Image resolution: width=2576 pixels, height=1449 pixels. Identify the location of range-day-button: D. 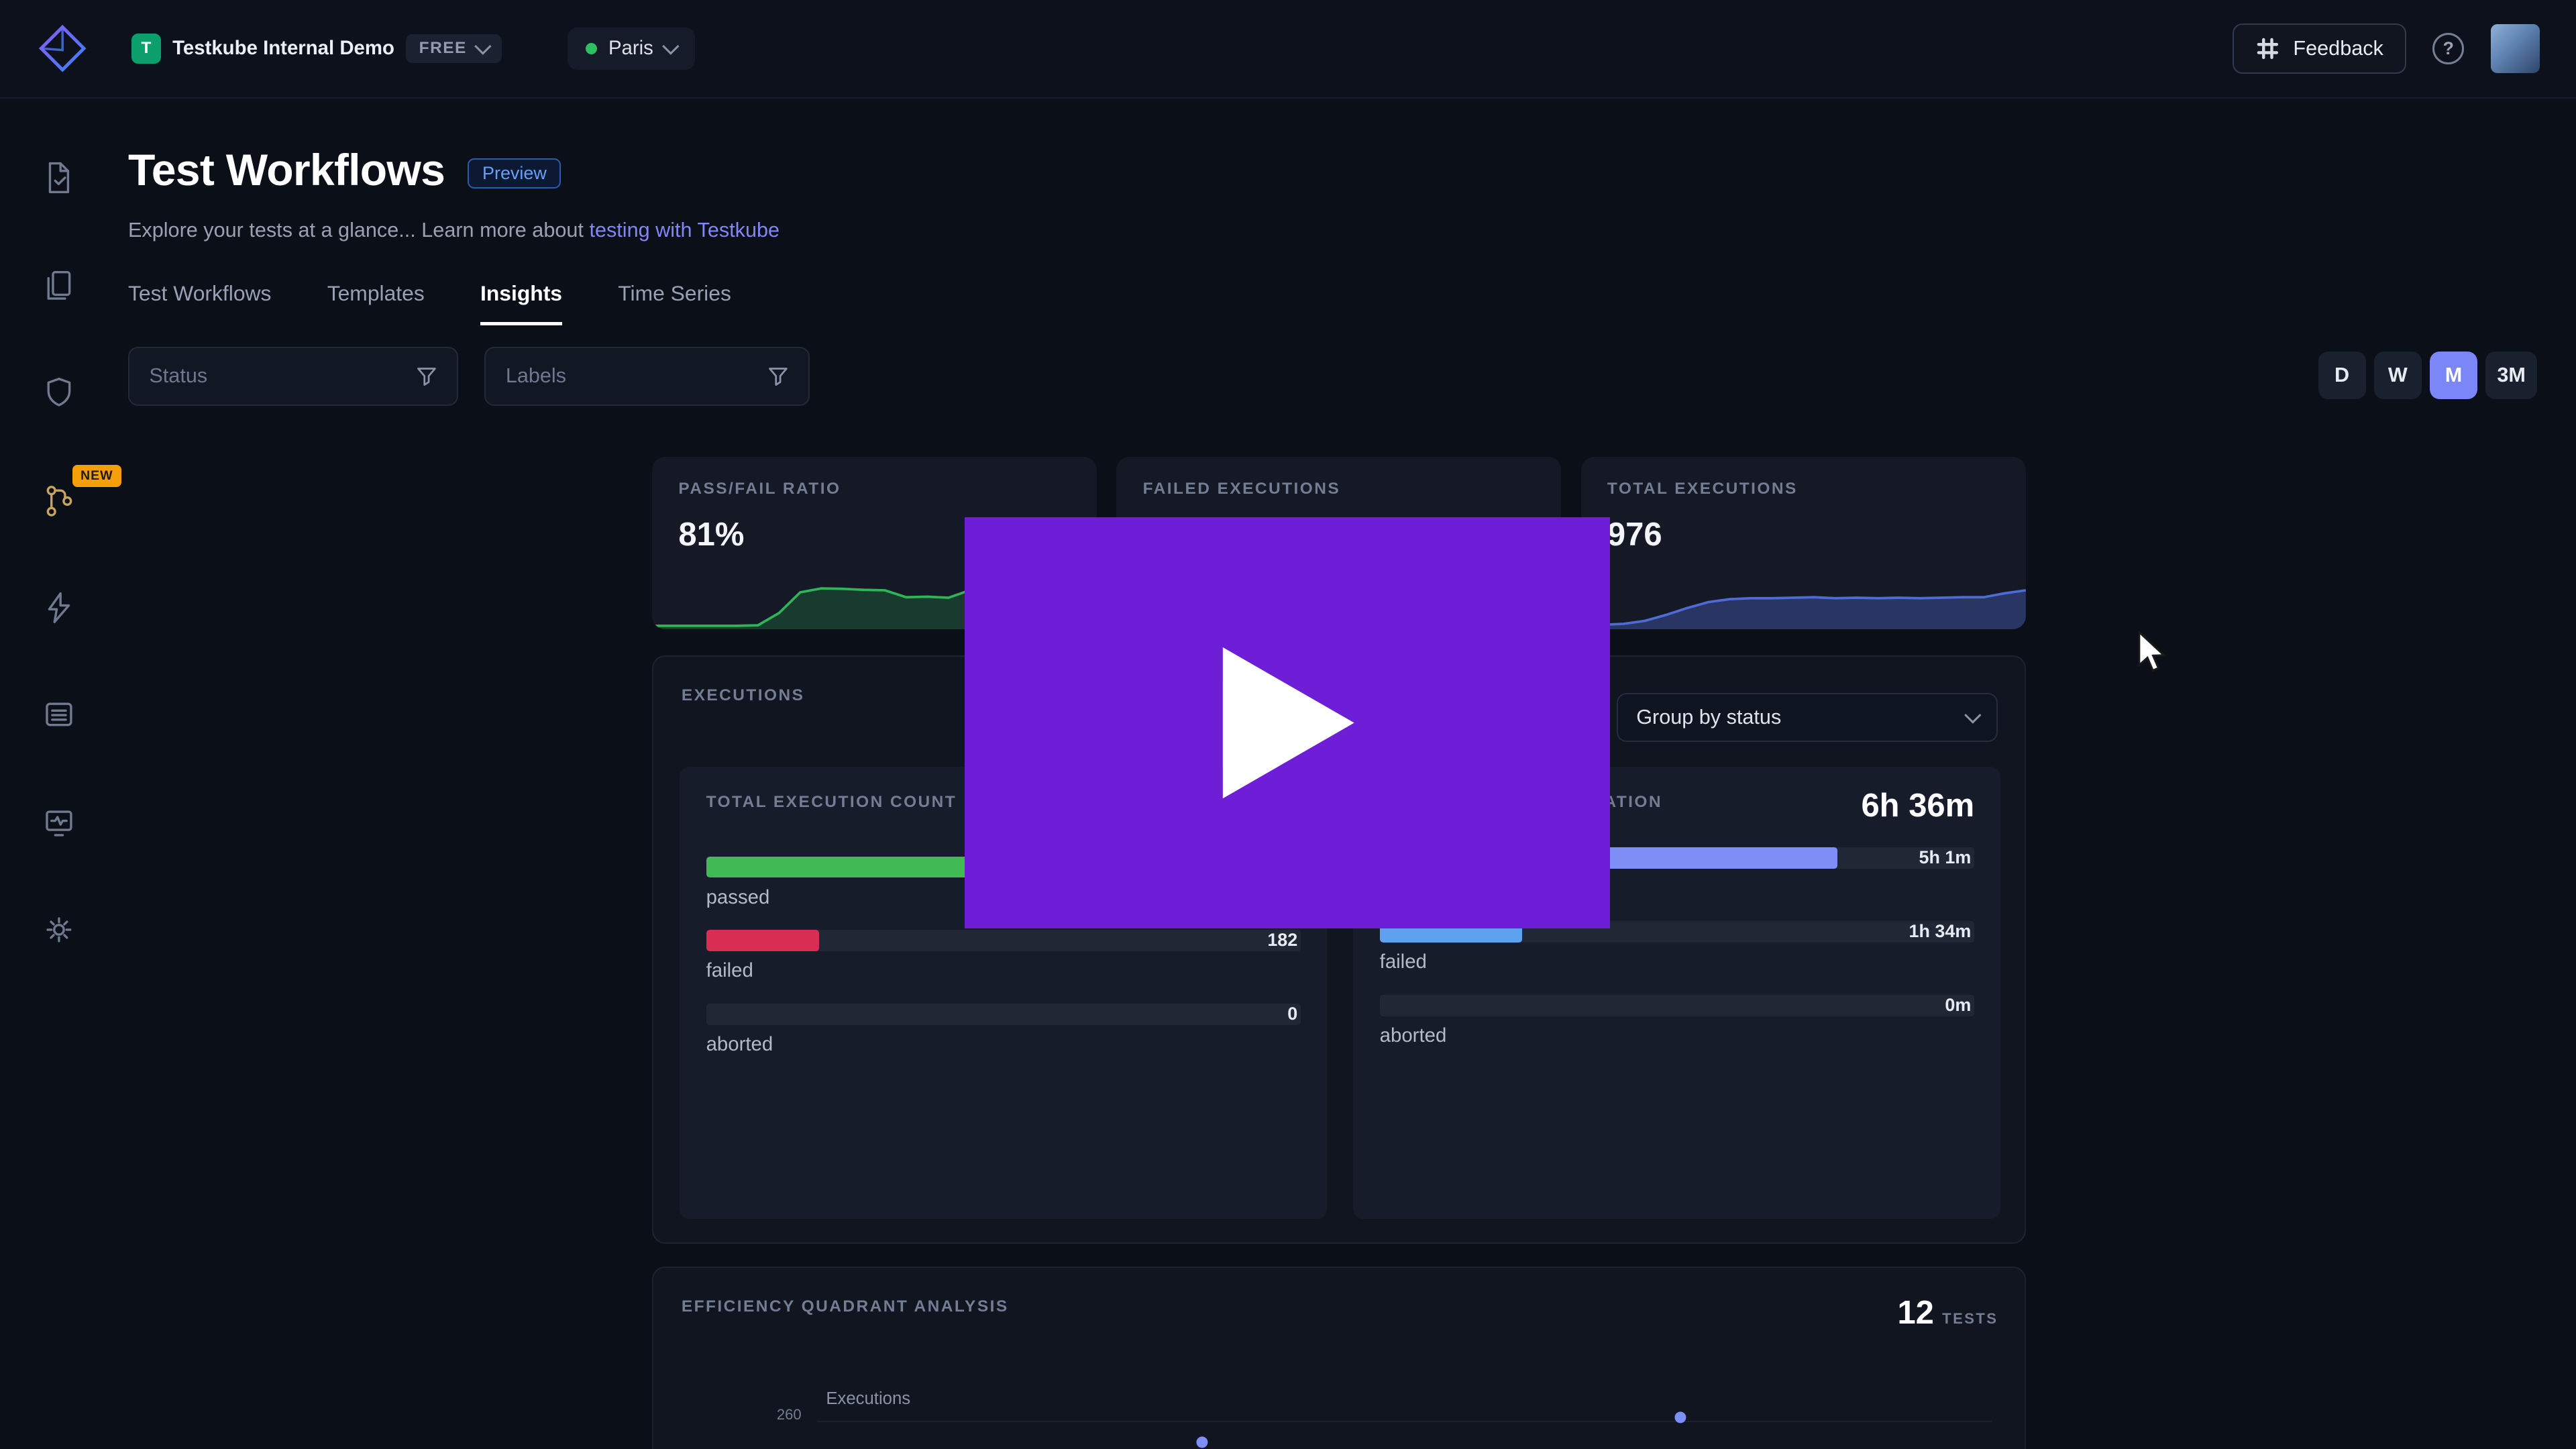
(2342, 376).